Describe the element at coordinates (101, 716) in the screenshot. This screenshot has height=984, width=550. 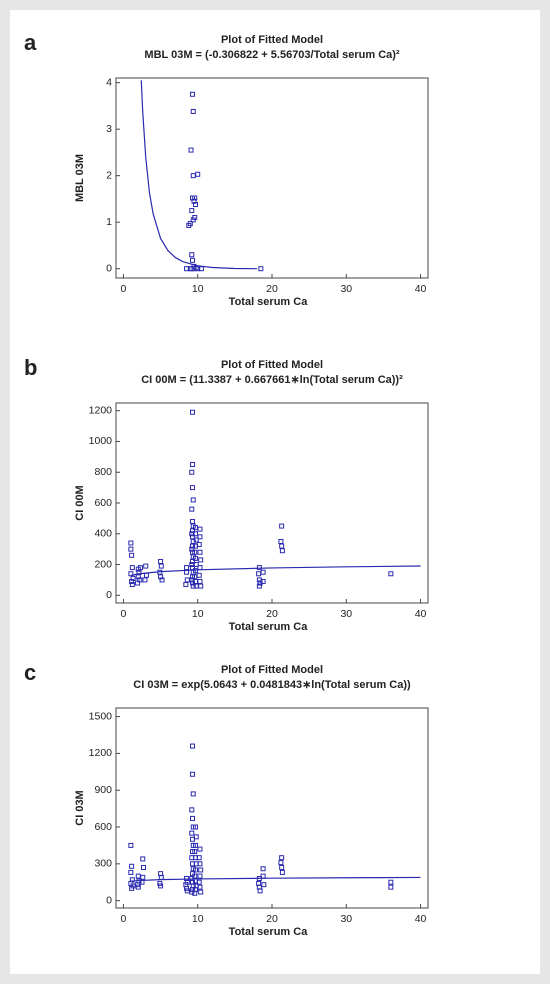
I see `y-tick-label: 1500` at that location.